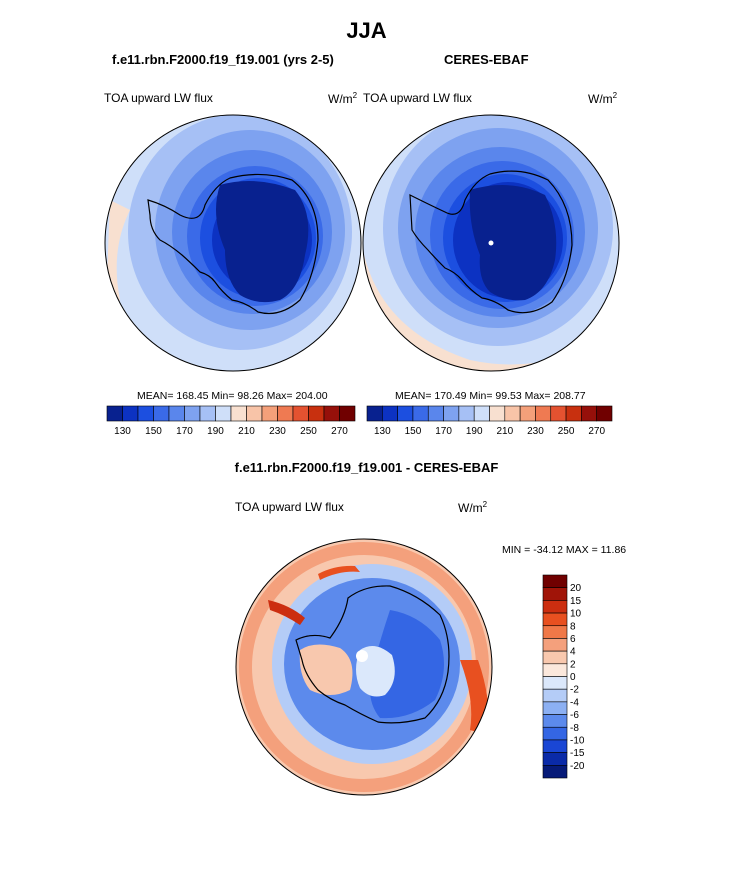  I want to click on obs-colorbar-tick-label: 210, so click(504, 431).